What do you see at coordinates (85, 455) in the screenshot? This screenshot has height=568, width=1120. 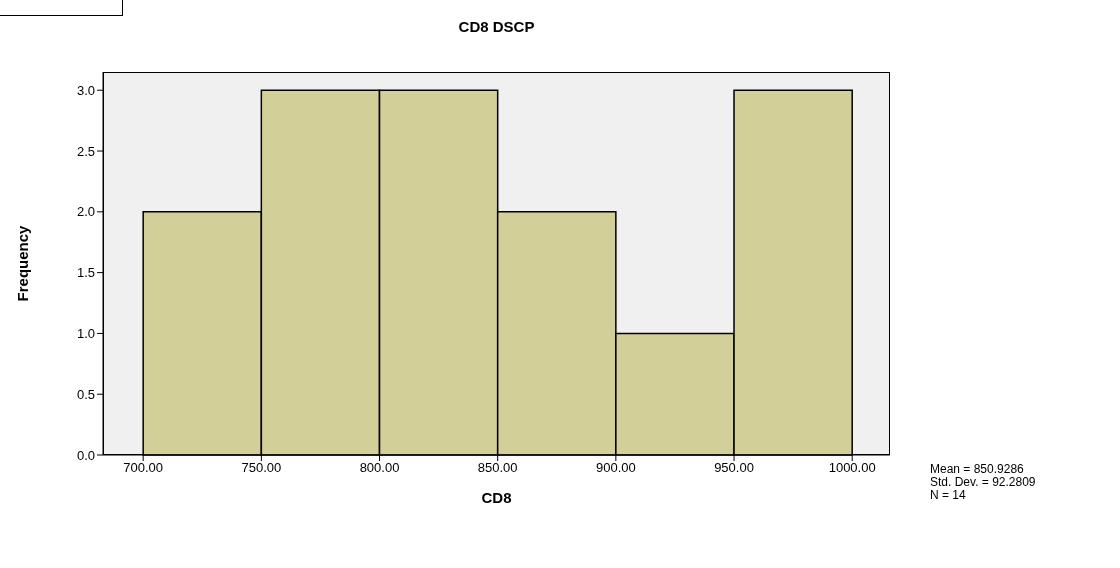 I see `y-tick-label: 0.0` at bounding box center [85, 455].